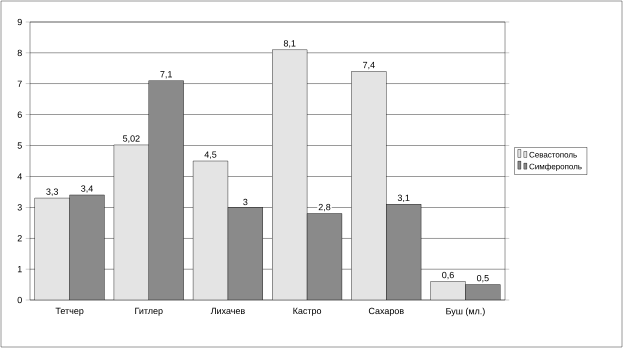  What do you see at coordinates (482, 278) in the screenshot?
I see `data-label: 0,5` at bounding box center [482, 278].